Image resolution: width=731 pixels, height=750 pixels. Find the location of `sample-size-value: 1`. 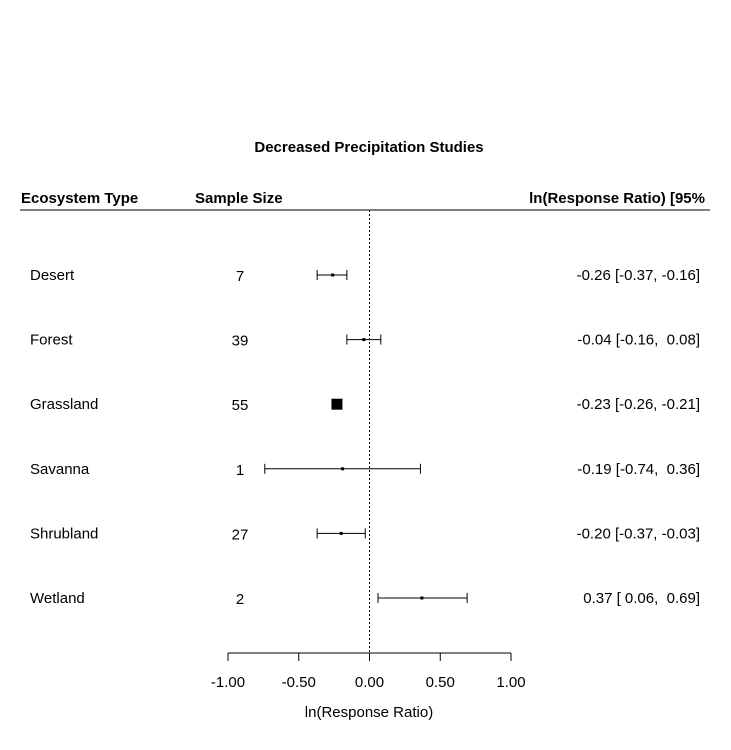

sample-size-value: 1 is located at coordinates (240, 470).